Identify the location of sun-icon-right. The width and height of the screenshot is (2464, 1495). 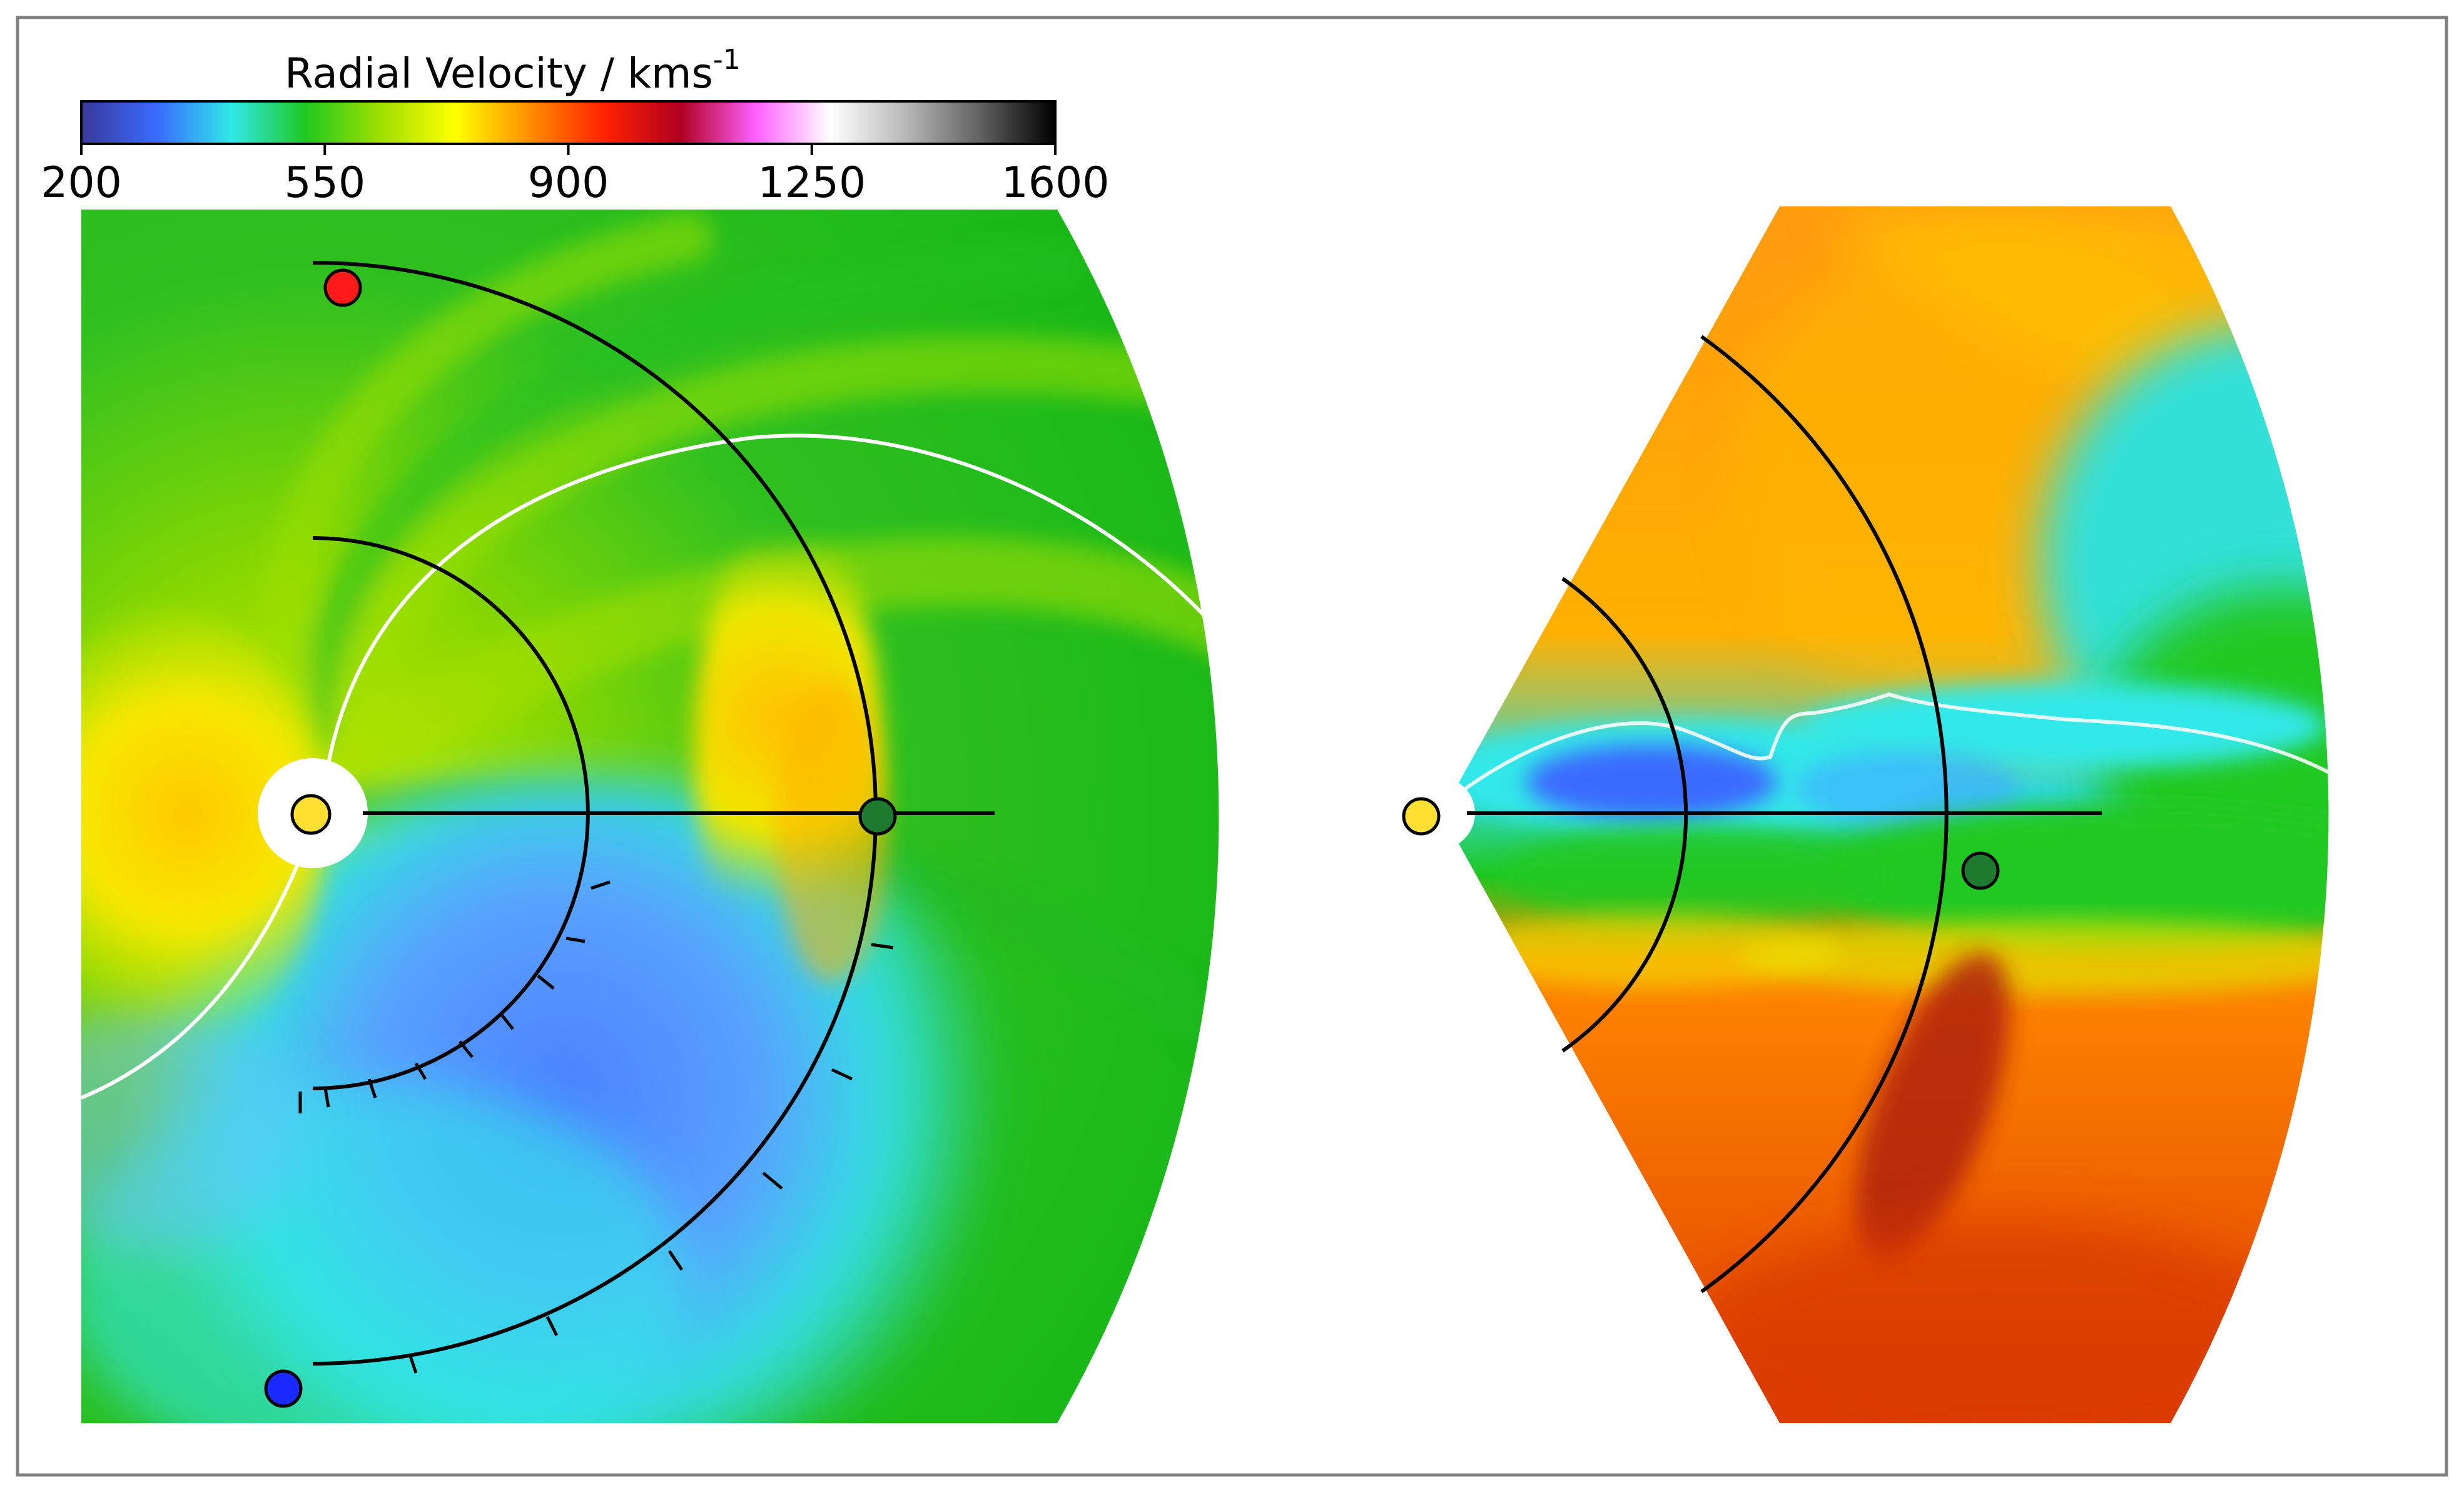
(1421, 816).